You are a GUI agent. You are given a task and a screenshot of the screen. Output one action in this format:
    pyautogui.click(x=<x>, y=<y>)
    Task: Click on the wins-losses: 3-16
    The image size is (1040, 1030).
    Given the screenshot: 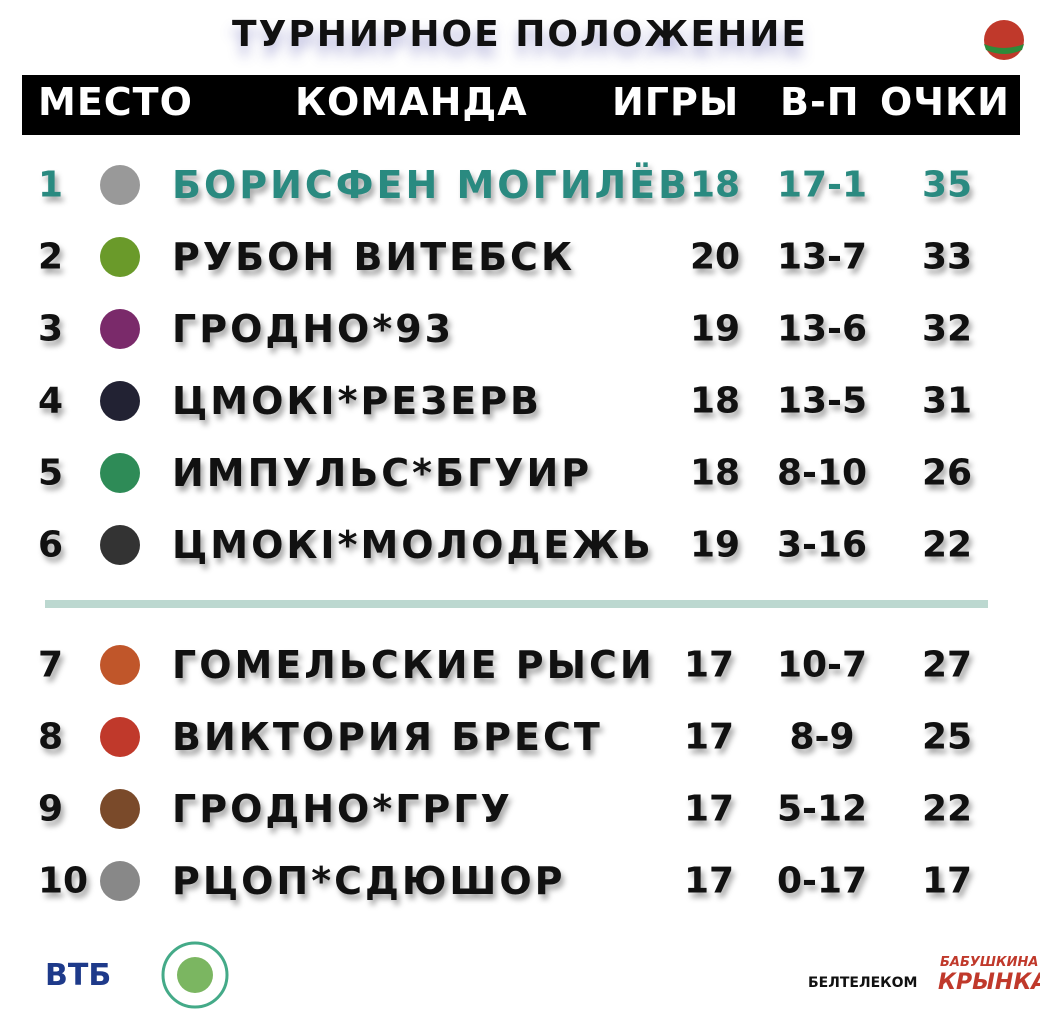 What is the action you would take?
    pyautogui.click(x=822, y=545)
    